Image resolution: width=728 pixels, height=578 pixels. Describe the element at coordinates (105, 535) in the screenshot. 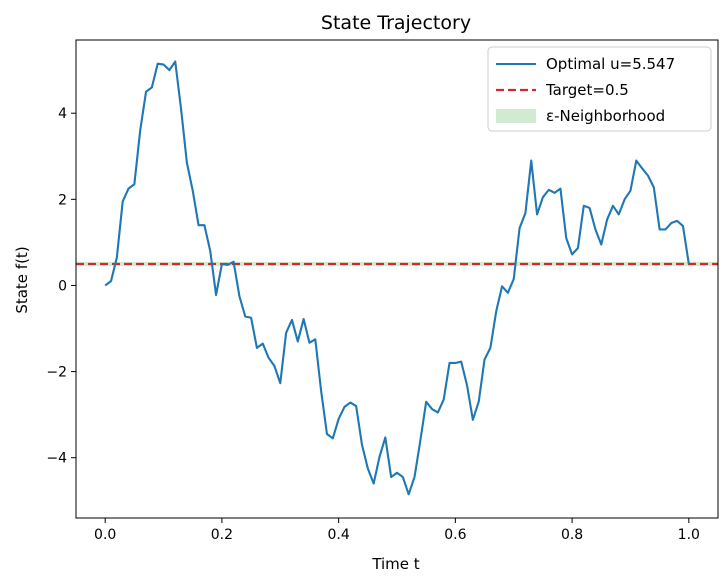

I see `x-tick-label: 0.0` at that location.